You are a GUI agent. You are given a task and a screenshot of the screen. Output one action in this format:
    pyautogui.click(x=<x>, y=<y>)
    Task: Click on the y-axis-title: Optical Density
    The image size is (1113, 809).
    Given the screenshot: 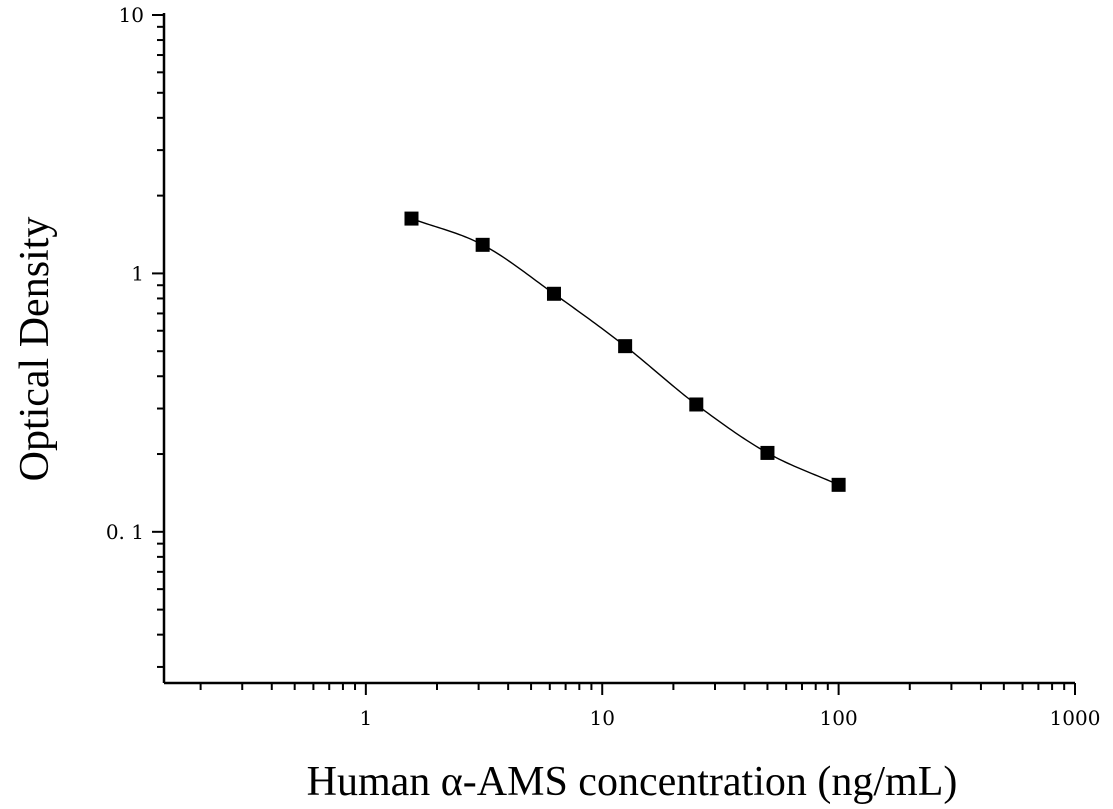 What is the action you would take?
    pyautogui.click(x=35, y=349)
    